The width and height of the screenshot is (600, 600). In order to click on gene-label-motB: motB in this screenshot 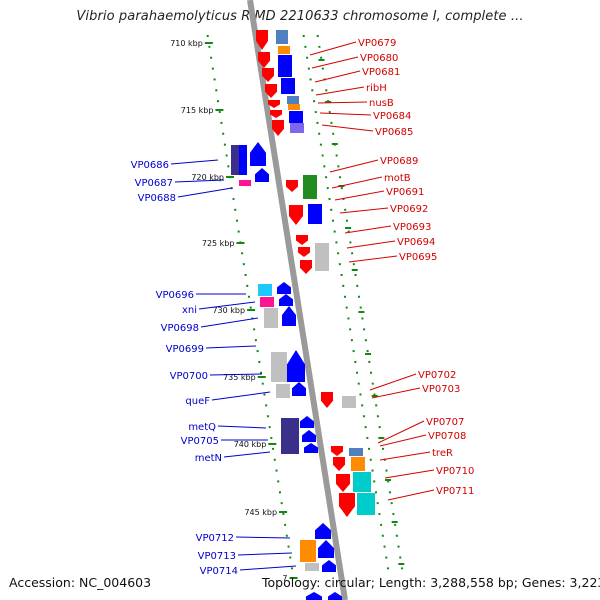, I will do `click(397, 178)`.